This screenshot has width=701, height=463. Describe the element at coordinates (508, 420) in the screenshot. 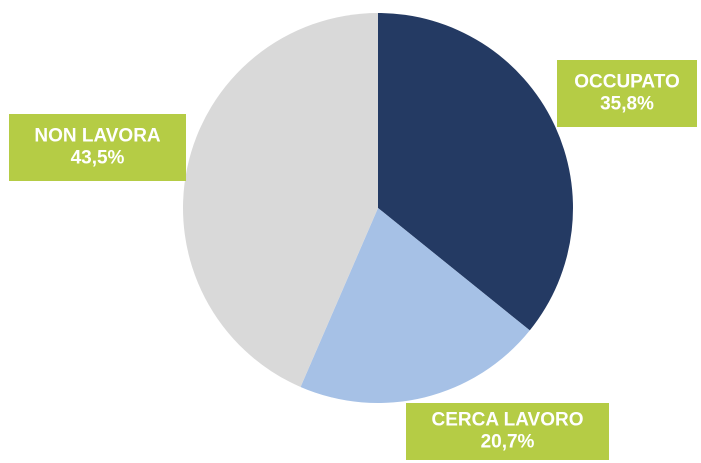

I see `slice-category-label: CERCA LAVORO` at that location.